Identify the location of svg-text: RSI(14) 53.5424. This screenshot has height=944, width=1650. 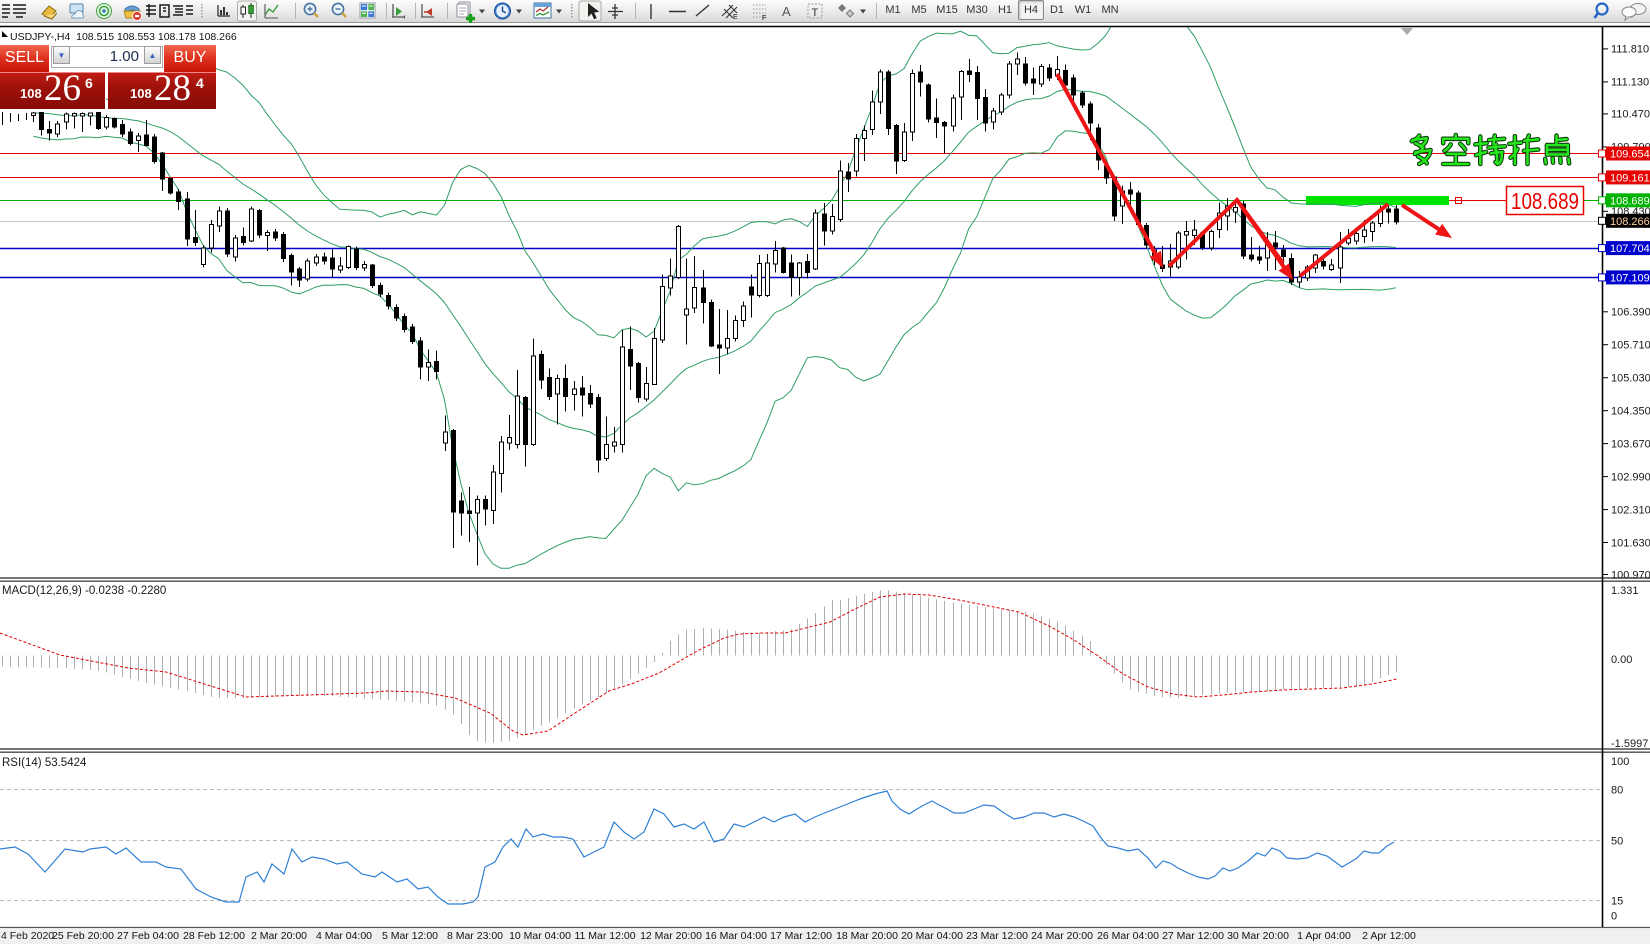
(44, 763).